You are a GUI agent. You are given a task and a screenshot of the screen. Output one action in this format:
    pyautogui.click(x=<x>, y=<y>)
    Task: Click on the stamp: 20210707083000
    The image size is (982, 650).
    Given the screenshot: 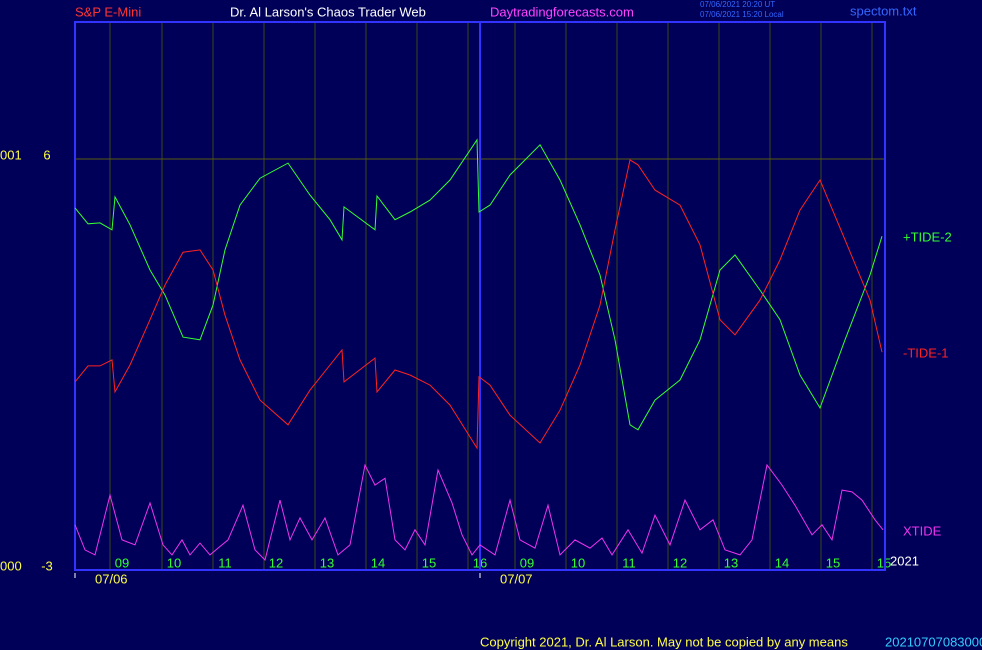 What is the action you would take?
    pyautogui.click(x=933, y=641)
    